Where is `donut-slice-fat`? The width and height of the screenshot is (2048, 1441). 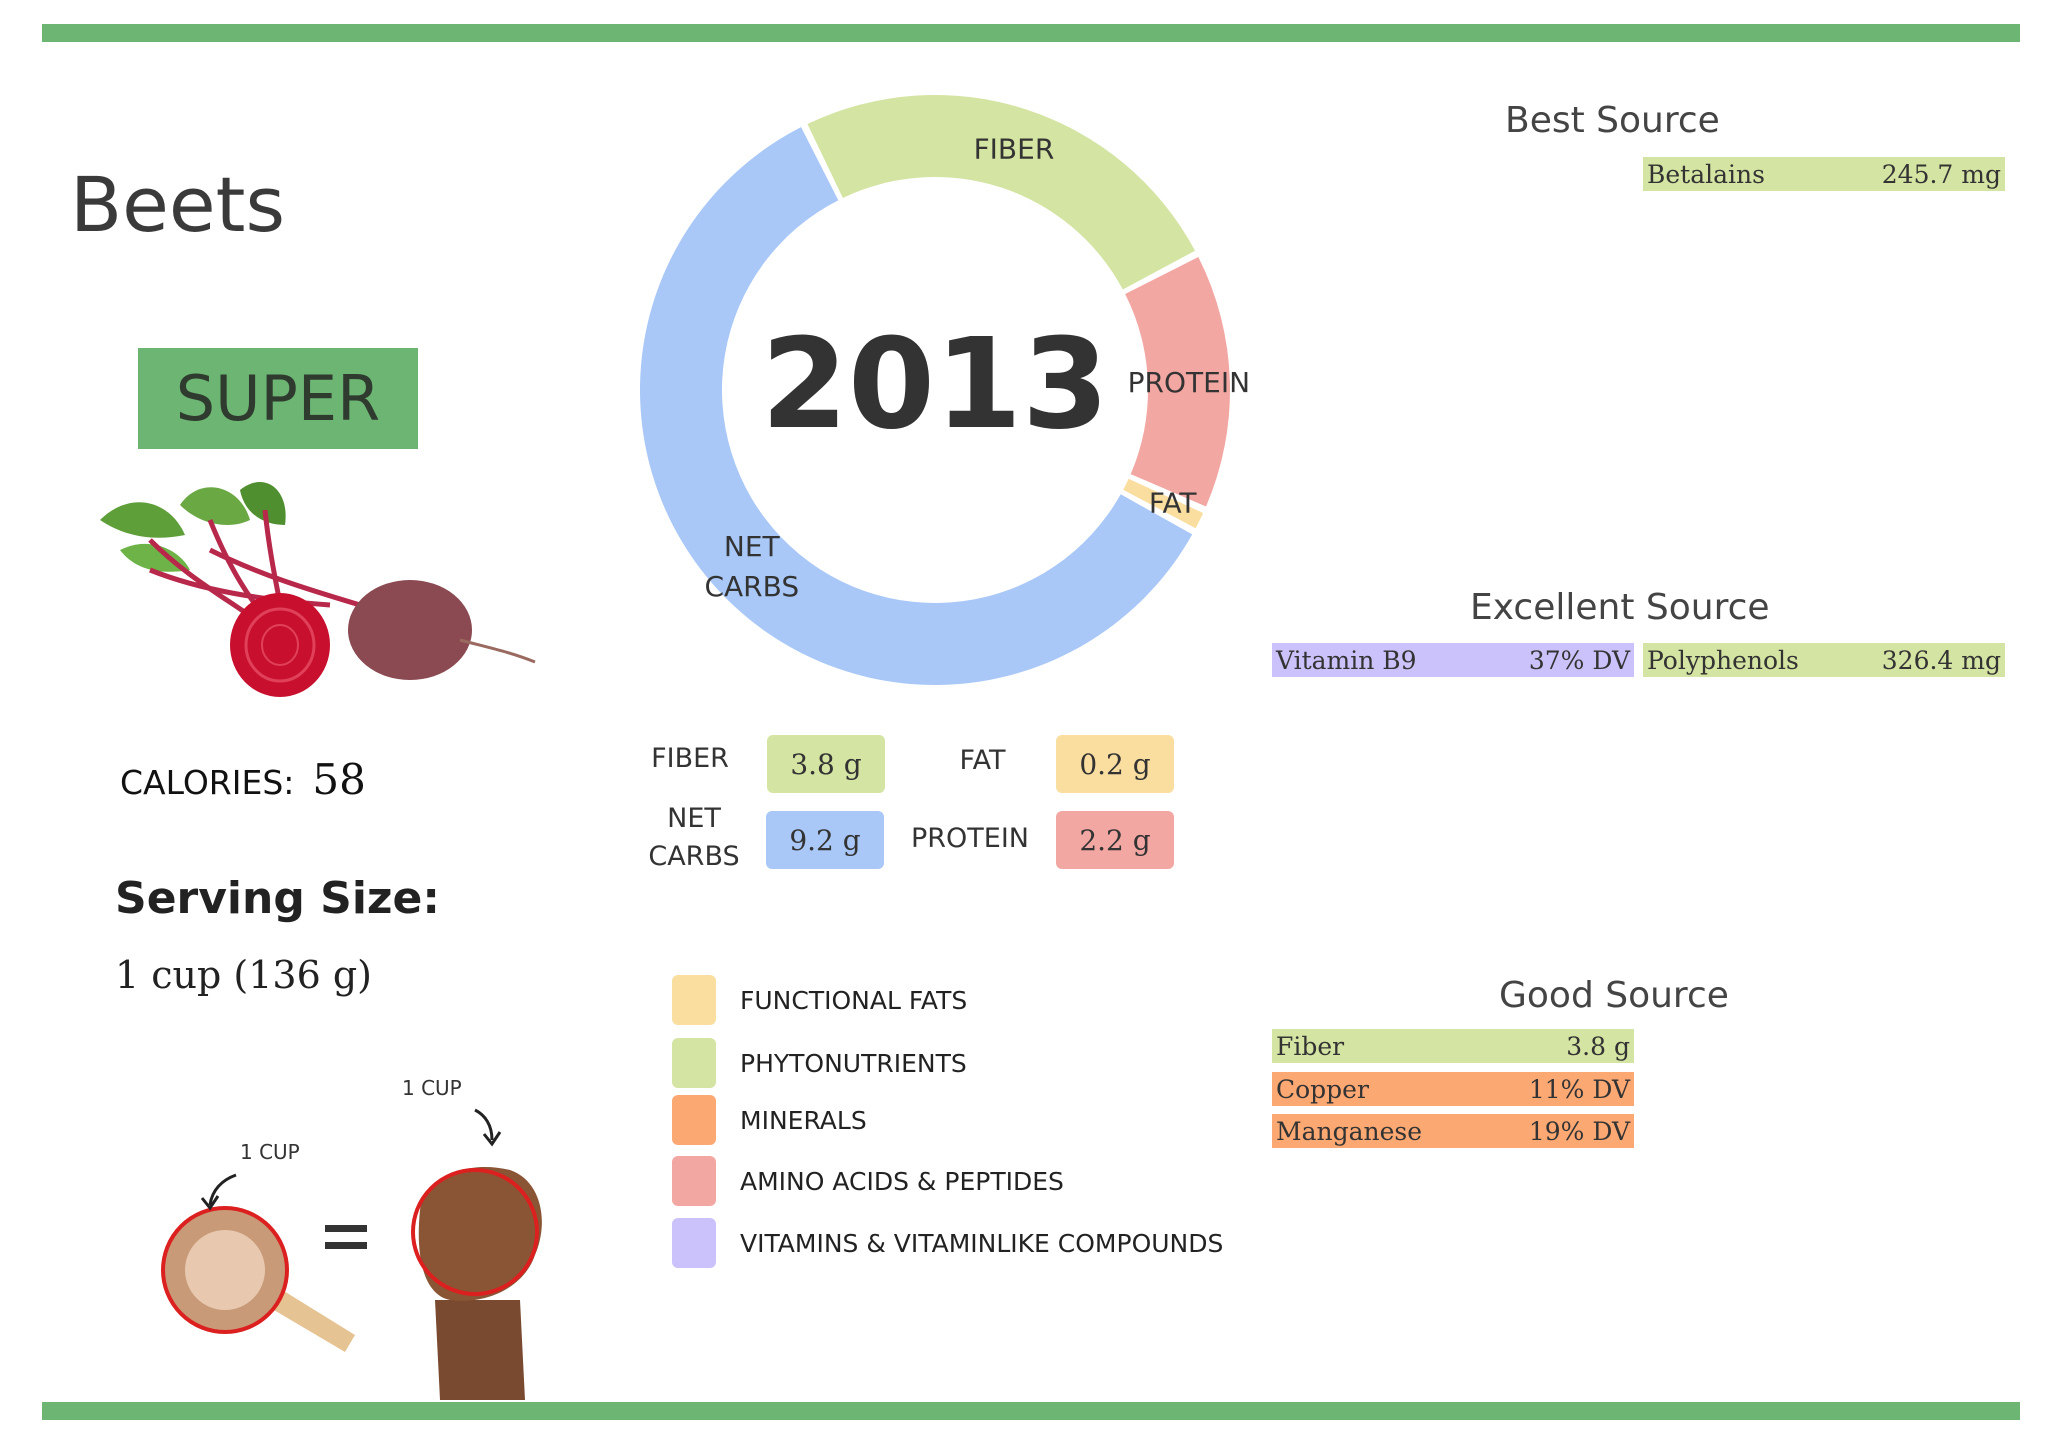 donut-slice-fat is located at coordinates (1163, 503).